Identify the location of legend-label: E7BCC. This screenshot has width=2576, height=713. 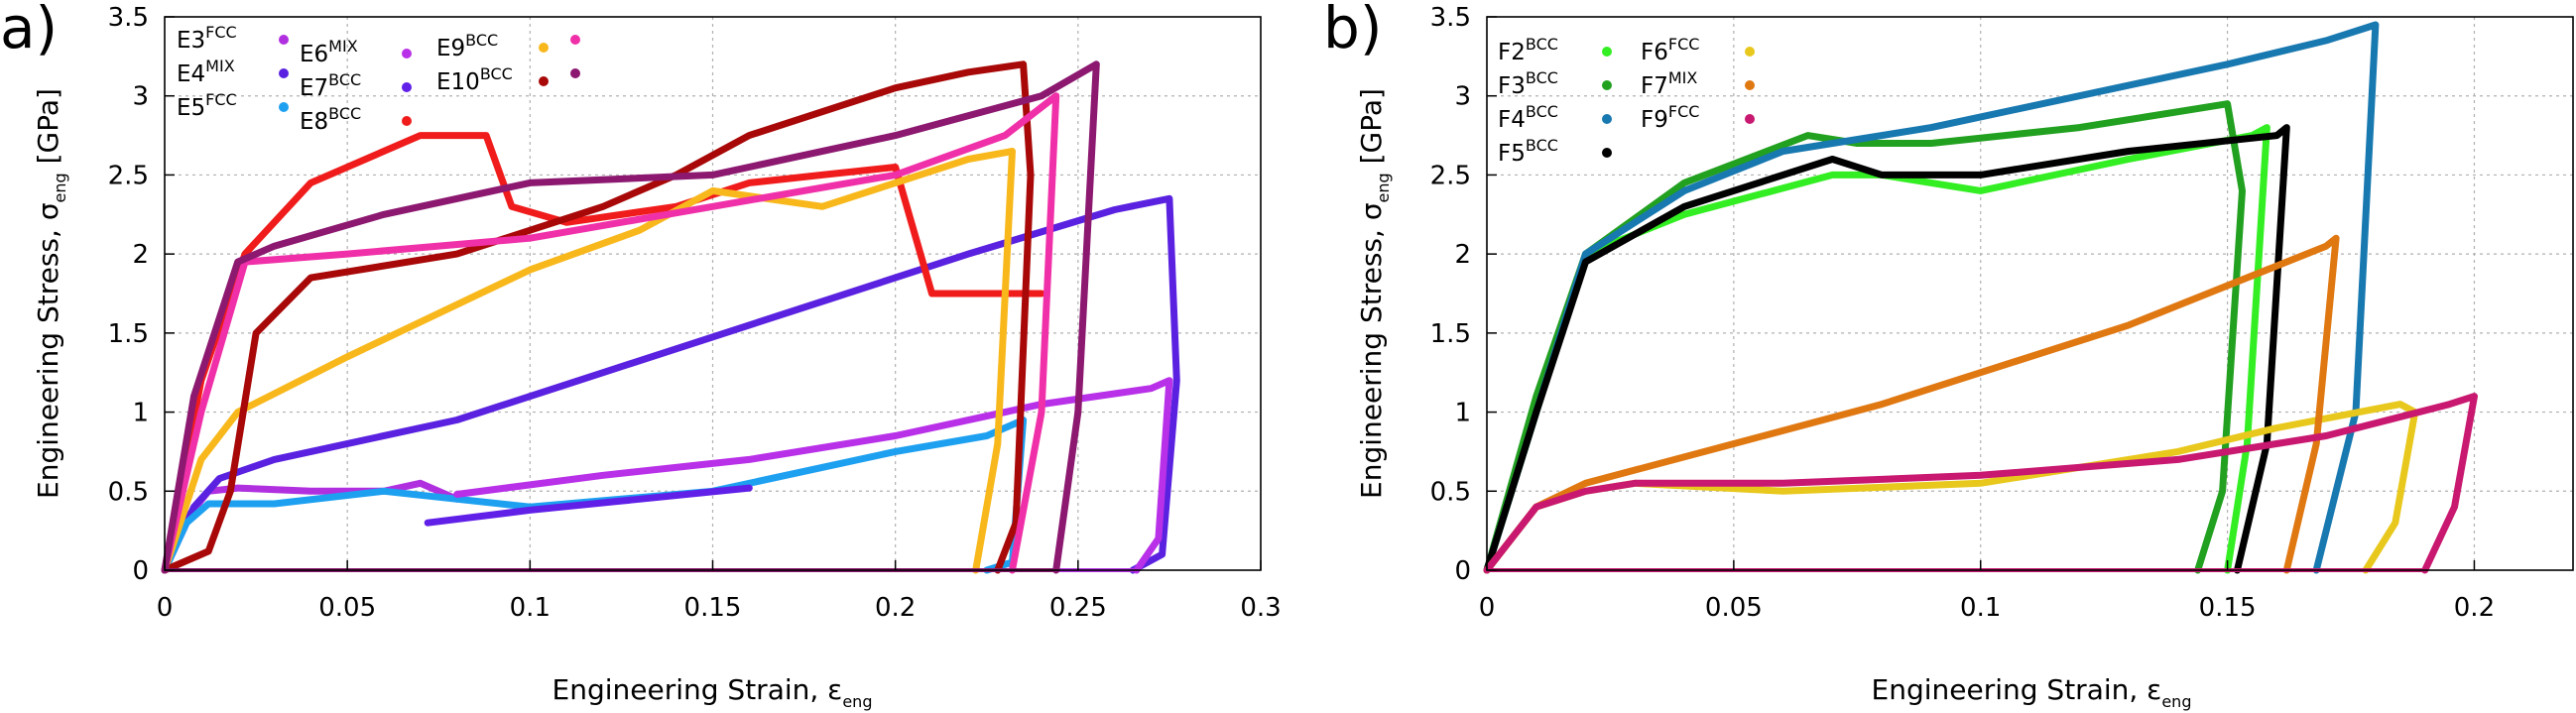
(330, 85).